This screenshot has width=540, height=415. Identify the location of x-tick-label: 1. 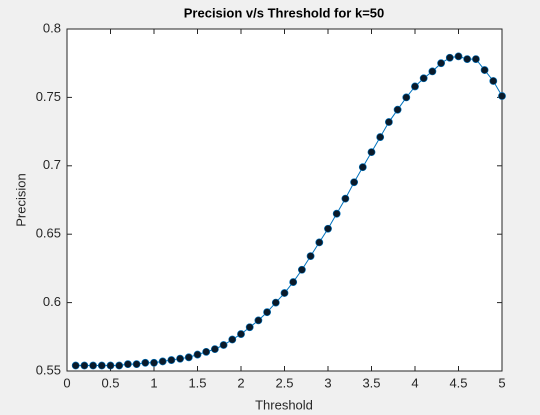
(153, 382).